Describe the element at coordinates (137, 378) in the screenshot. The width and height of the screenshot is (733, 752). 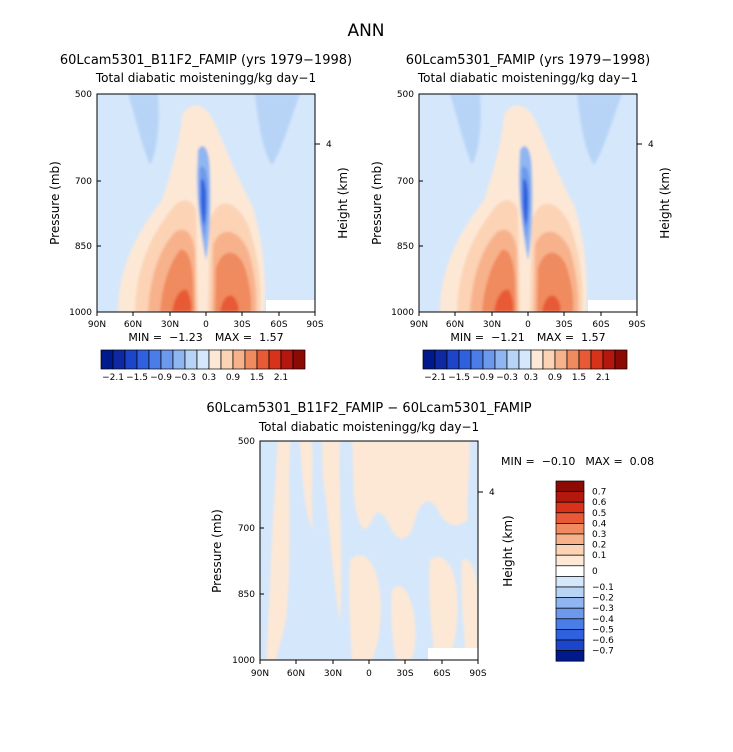
I see `panel-1-colorbar-label-1: −1.5` at that location.